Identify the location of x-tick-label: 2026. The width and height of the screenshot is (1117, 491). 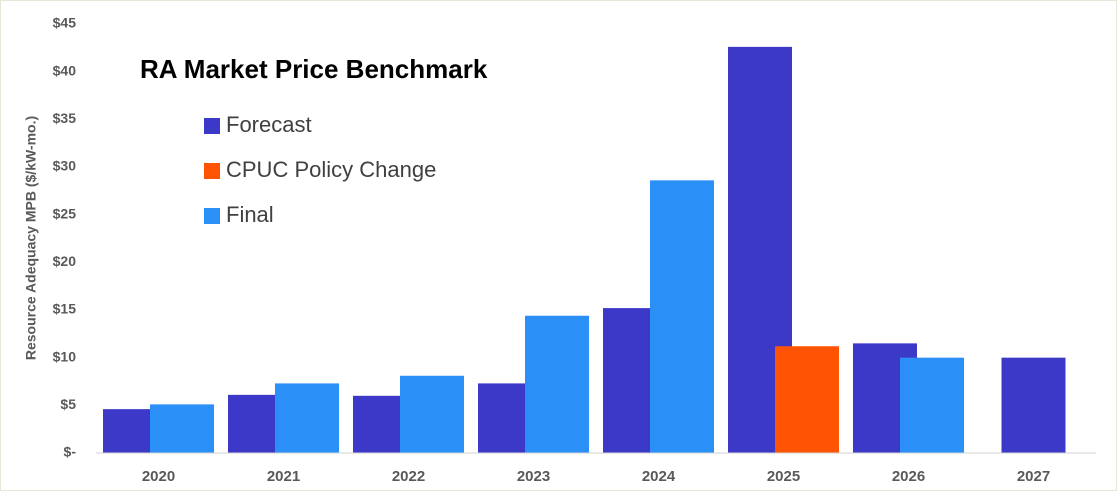
(908, 476).